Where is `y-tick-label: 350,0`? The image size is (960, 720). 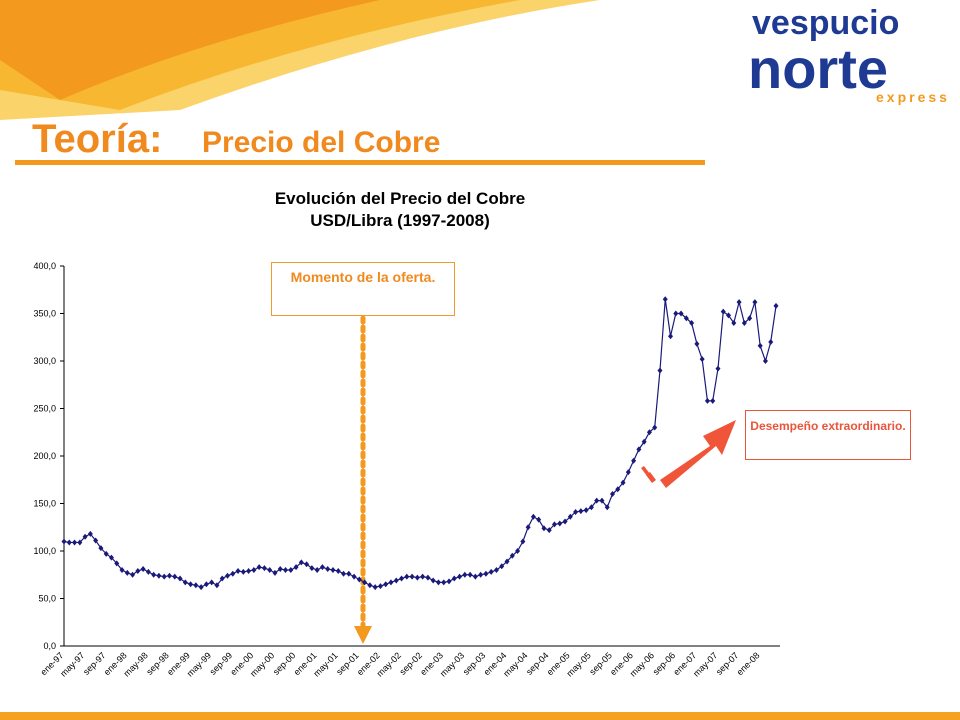
y-tick-label: 350,0 is located at coordinates (44, 314).